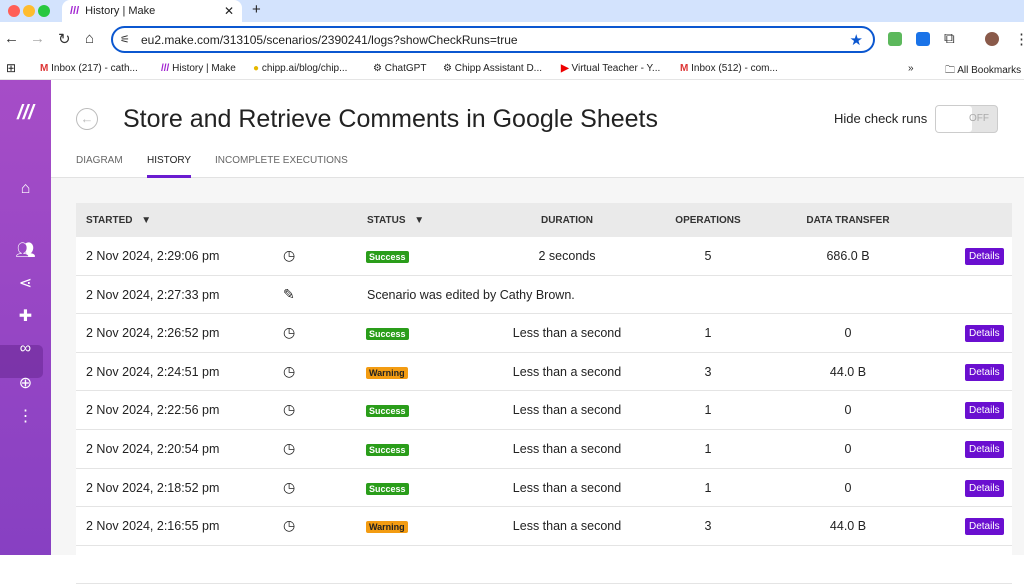  I want to click on started-cell: 2 Nov 2024, 2:29:06 pm, so click(153, 256).